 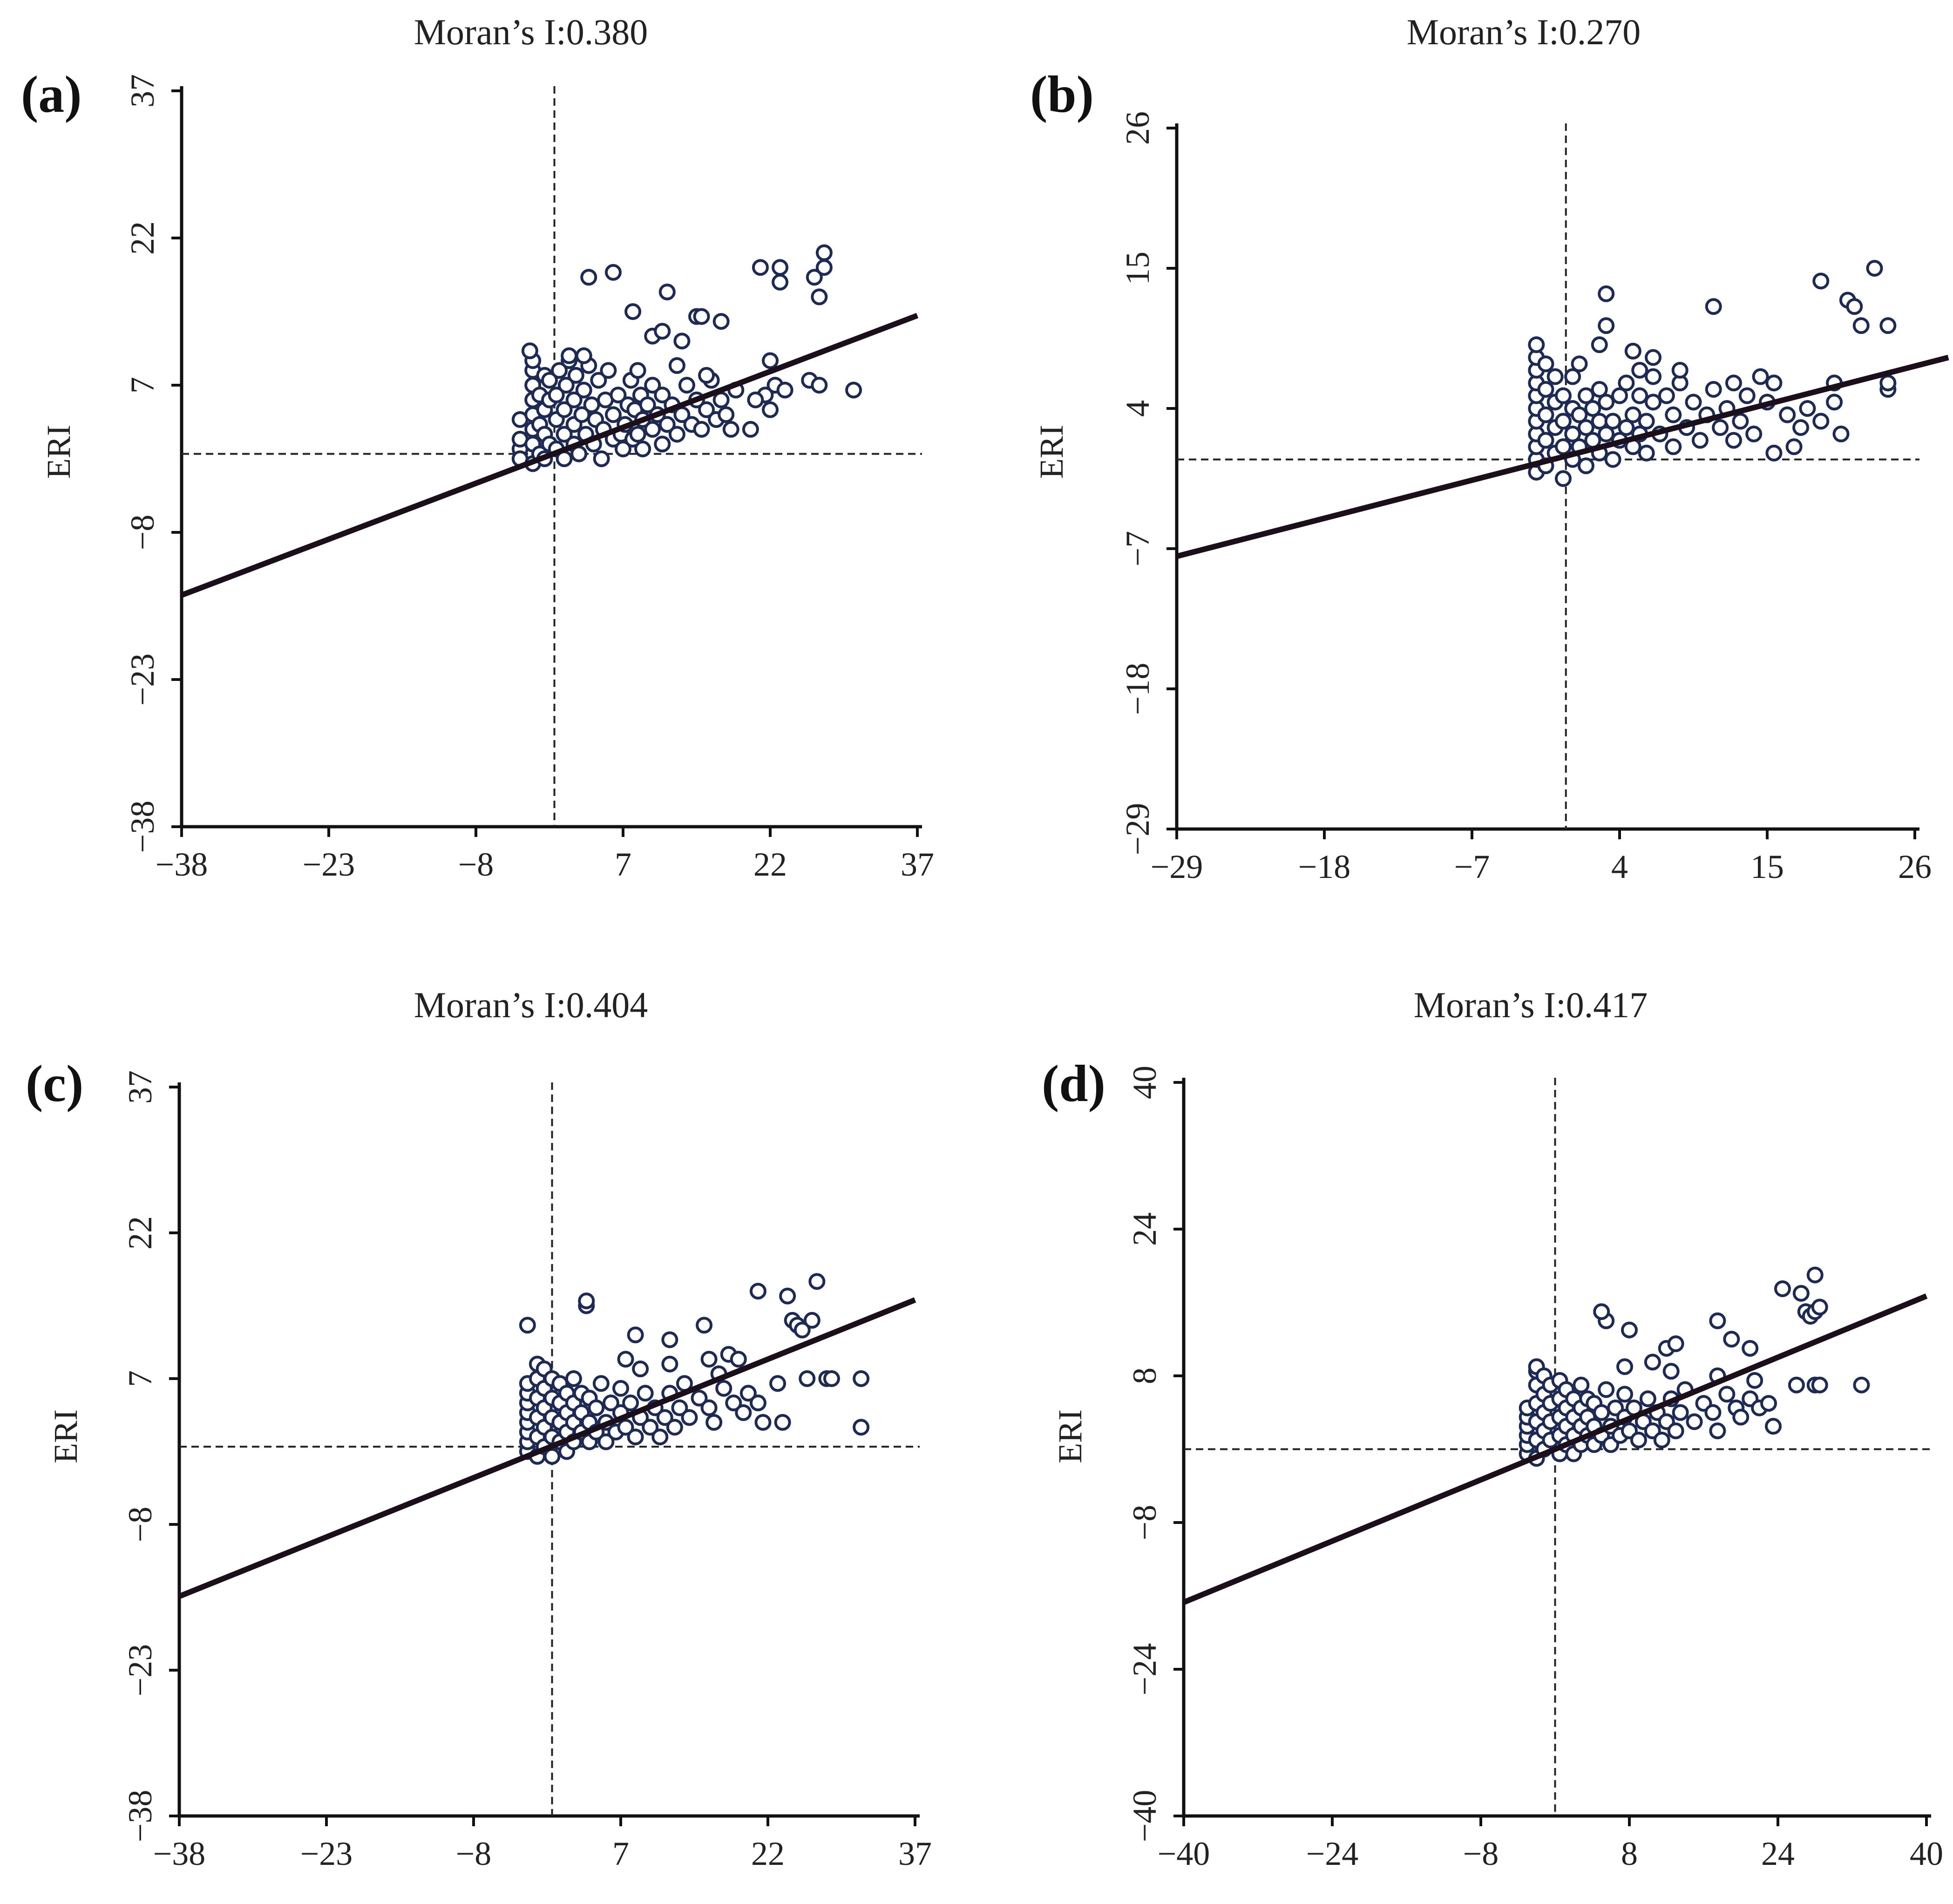 What do you see at coordinates (1472, 866) in the screenshot?
I see `x-tick-label: −7` at bounding box center [1472, 866].